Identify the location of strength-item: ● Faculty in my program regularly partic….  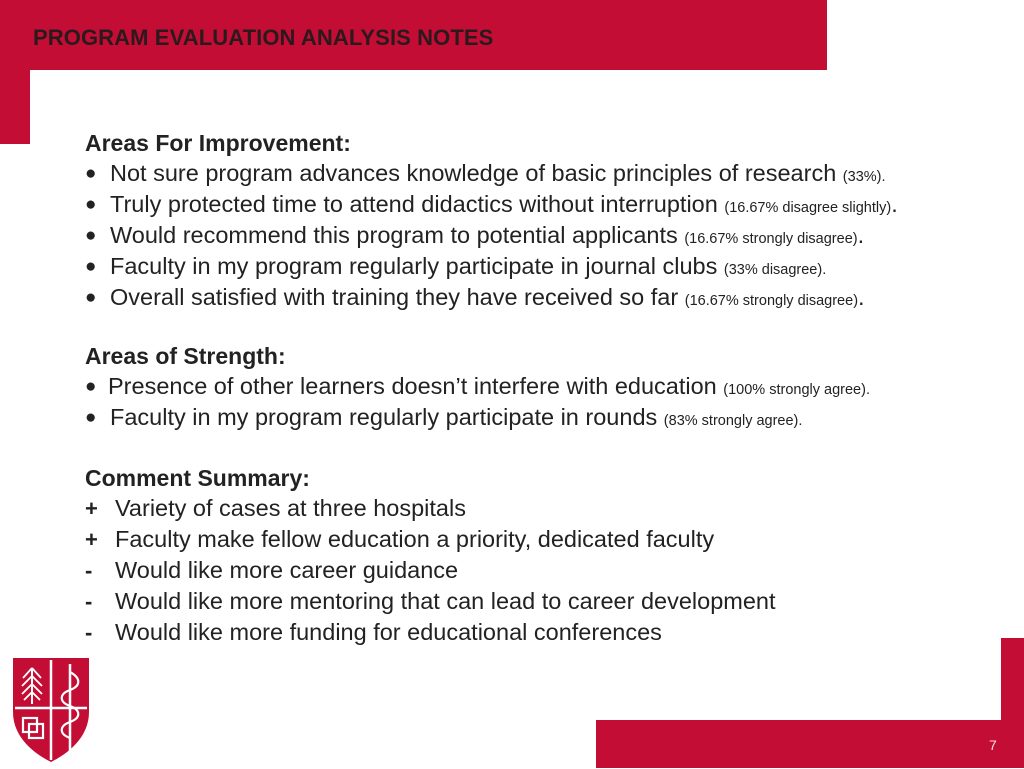
(545, 417).